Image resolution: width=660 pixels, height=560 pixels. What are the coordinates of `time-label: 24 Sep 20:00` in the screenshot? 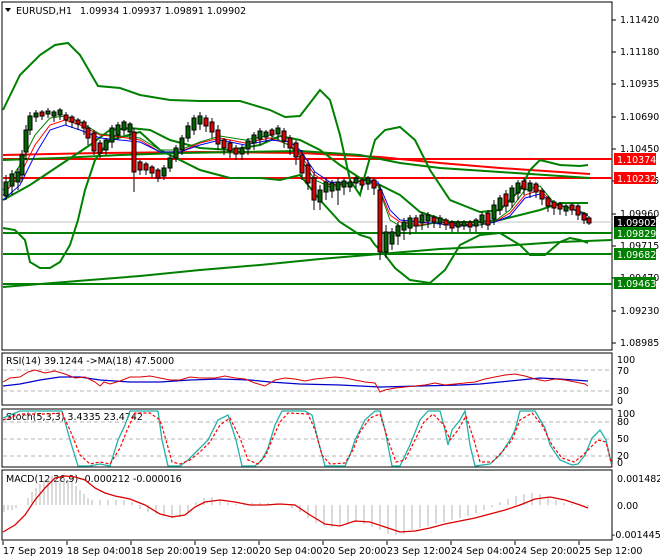 It's located at (546, 551).